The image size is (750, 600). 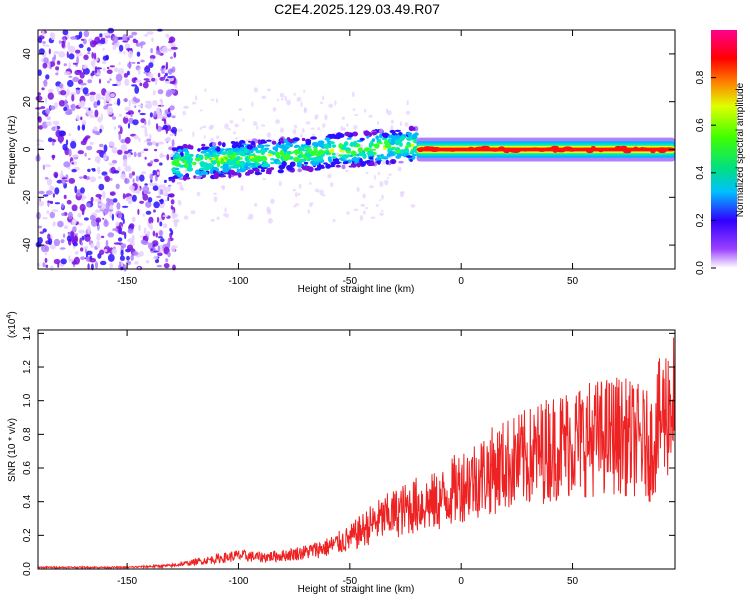 What do you see at coordinates (461, 581) in the screenshot?
I see `x-tick-label: 0` at bounding box center [461, 581].